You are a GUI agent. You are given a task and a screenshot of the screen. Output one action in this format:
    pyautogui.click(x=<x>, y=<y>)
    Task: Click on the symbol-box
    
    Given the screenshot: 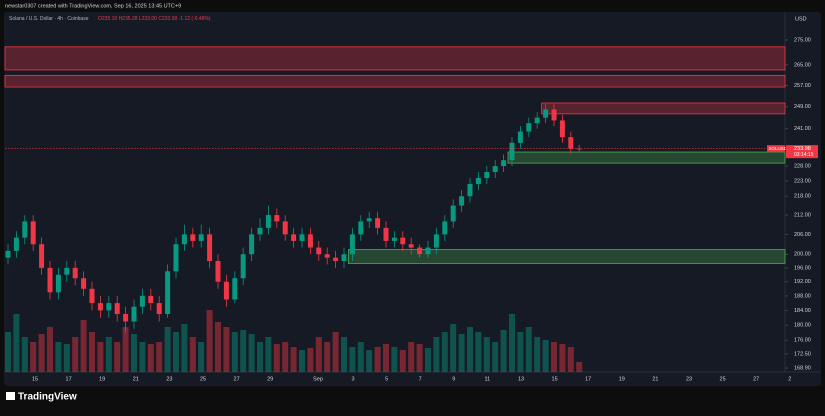 What is the action you would take?
    pyautogui.click(x=776, y=149)
    